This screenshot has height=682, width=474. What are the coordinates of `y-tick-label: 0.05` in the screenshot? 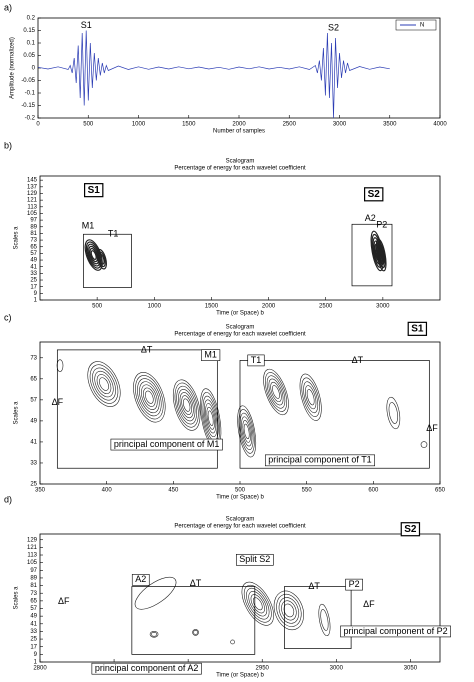 It's located at (29, 56).